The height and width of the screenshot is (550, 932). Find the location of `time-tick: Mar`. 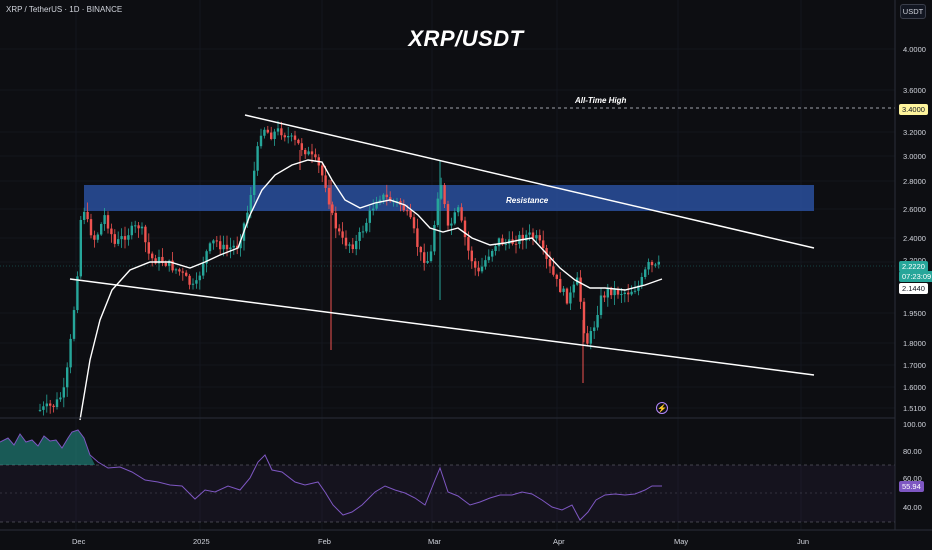

time-tick: Mar is located at coordinates (434, 541).